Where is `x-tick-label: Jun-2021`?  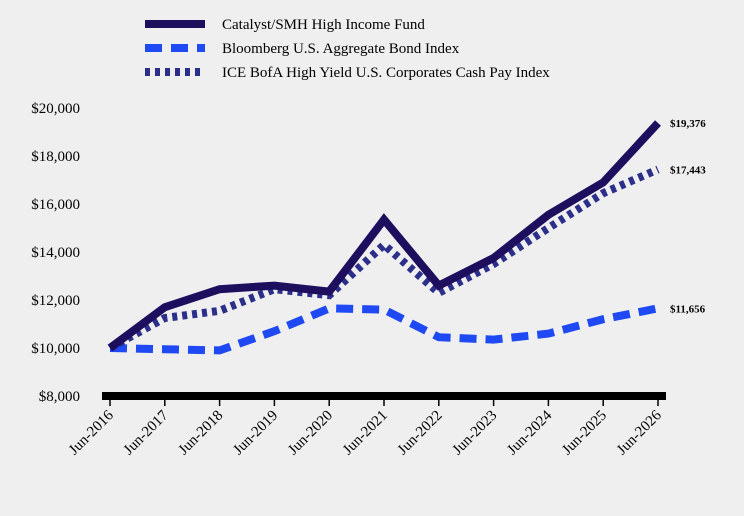 x-tick-label: Jun-2021 is located at coordinates (365, 433).